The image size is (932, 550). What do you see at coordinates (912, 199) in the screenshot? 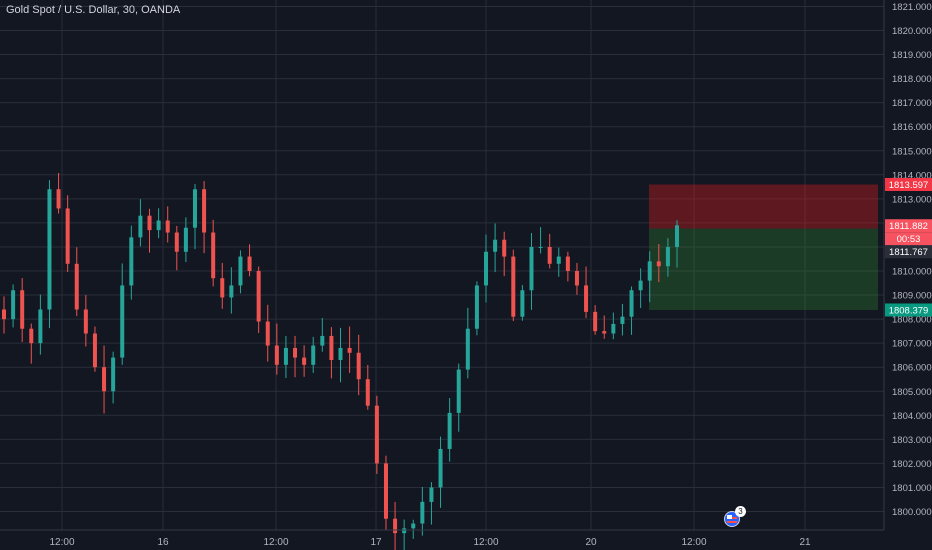
I see `price-tick-label: 1813.000` at bounding box center [912, 199].